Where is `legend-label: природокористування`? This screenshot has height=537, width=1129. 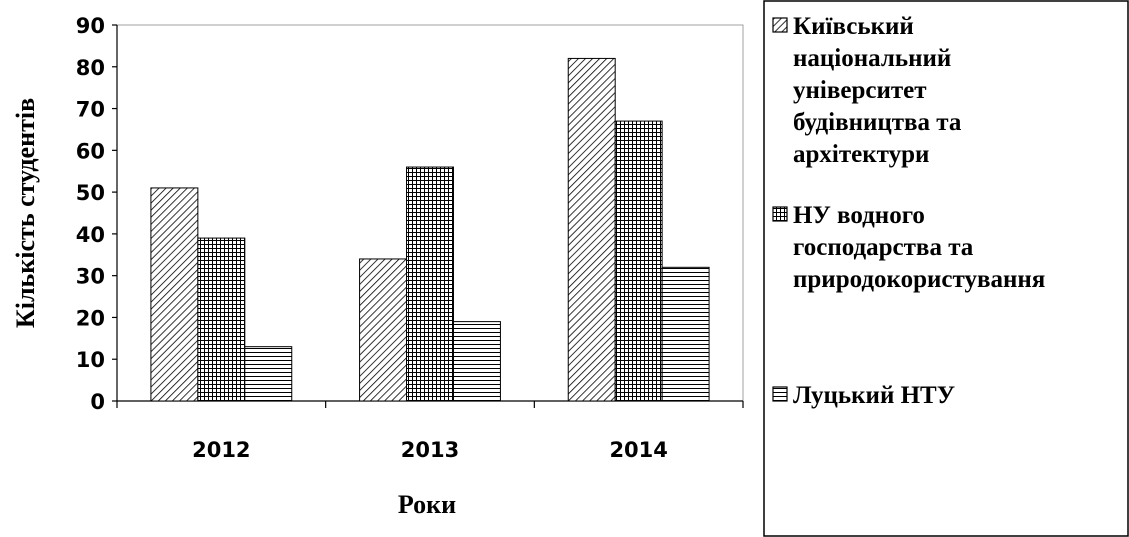
legend-label: природокористування is located at coordinates (919, 279).